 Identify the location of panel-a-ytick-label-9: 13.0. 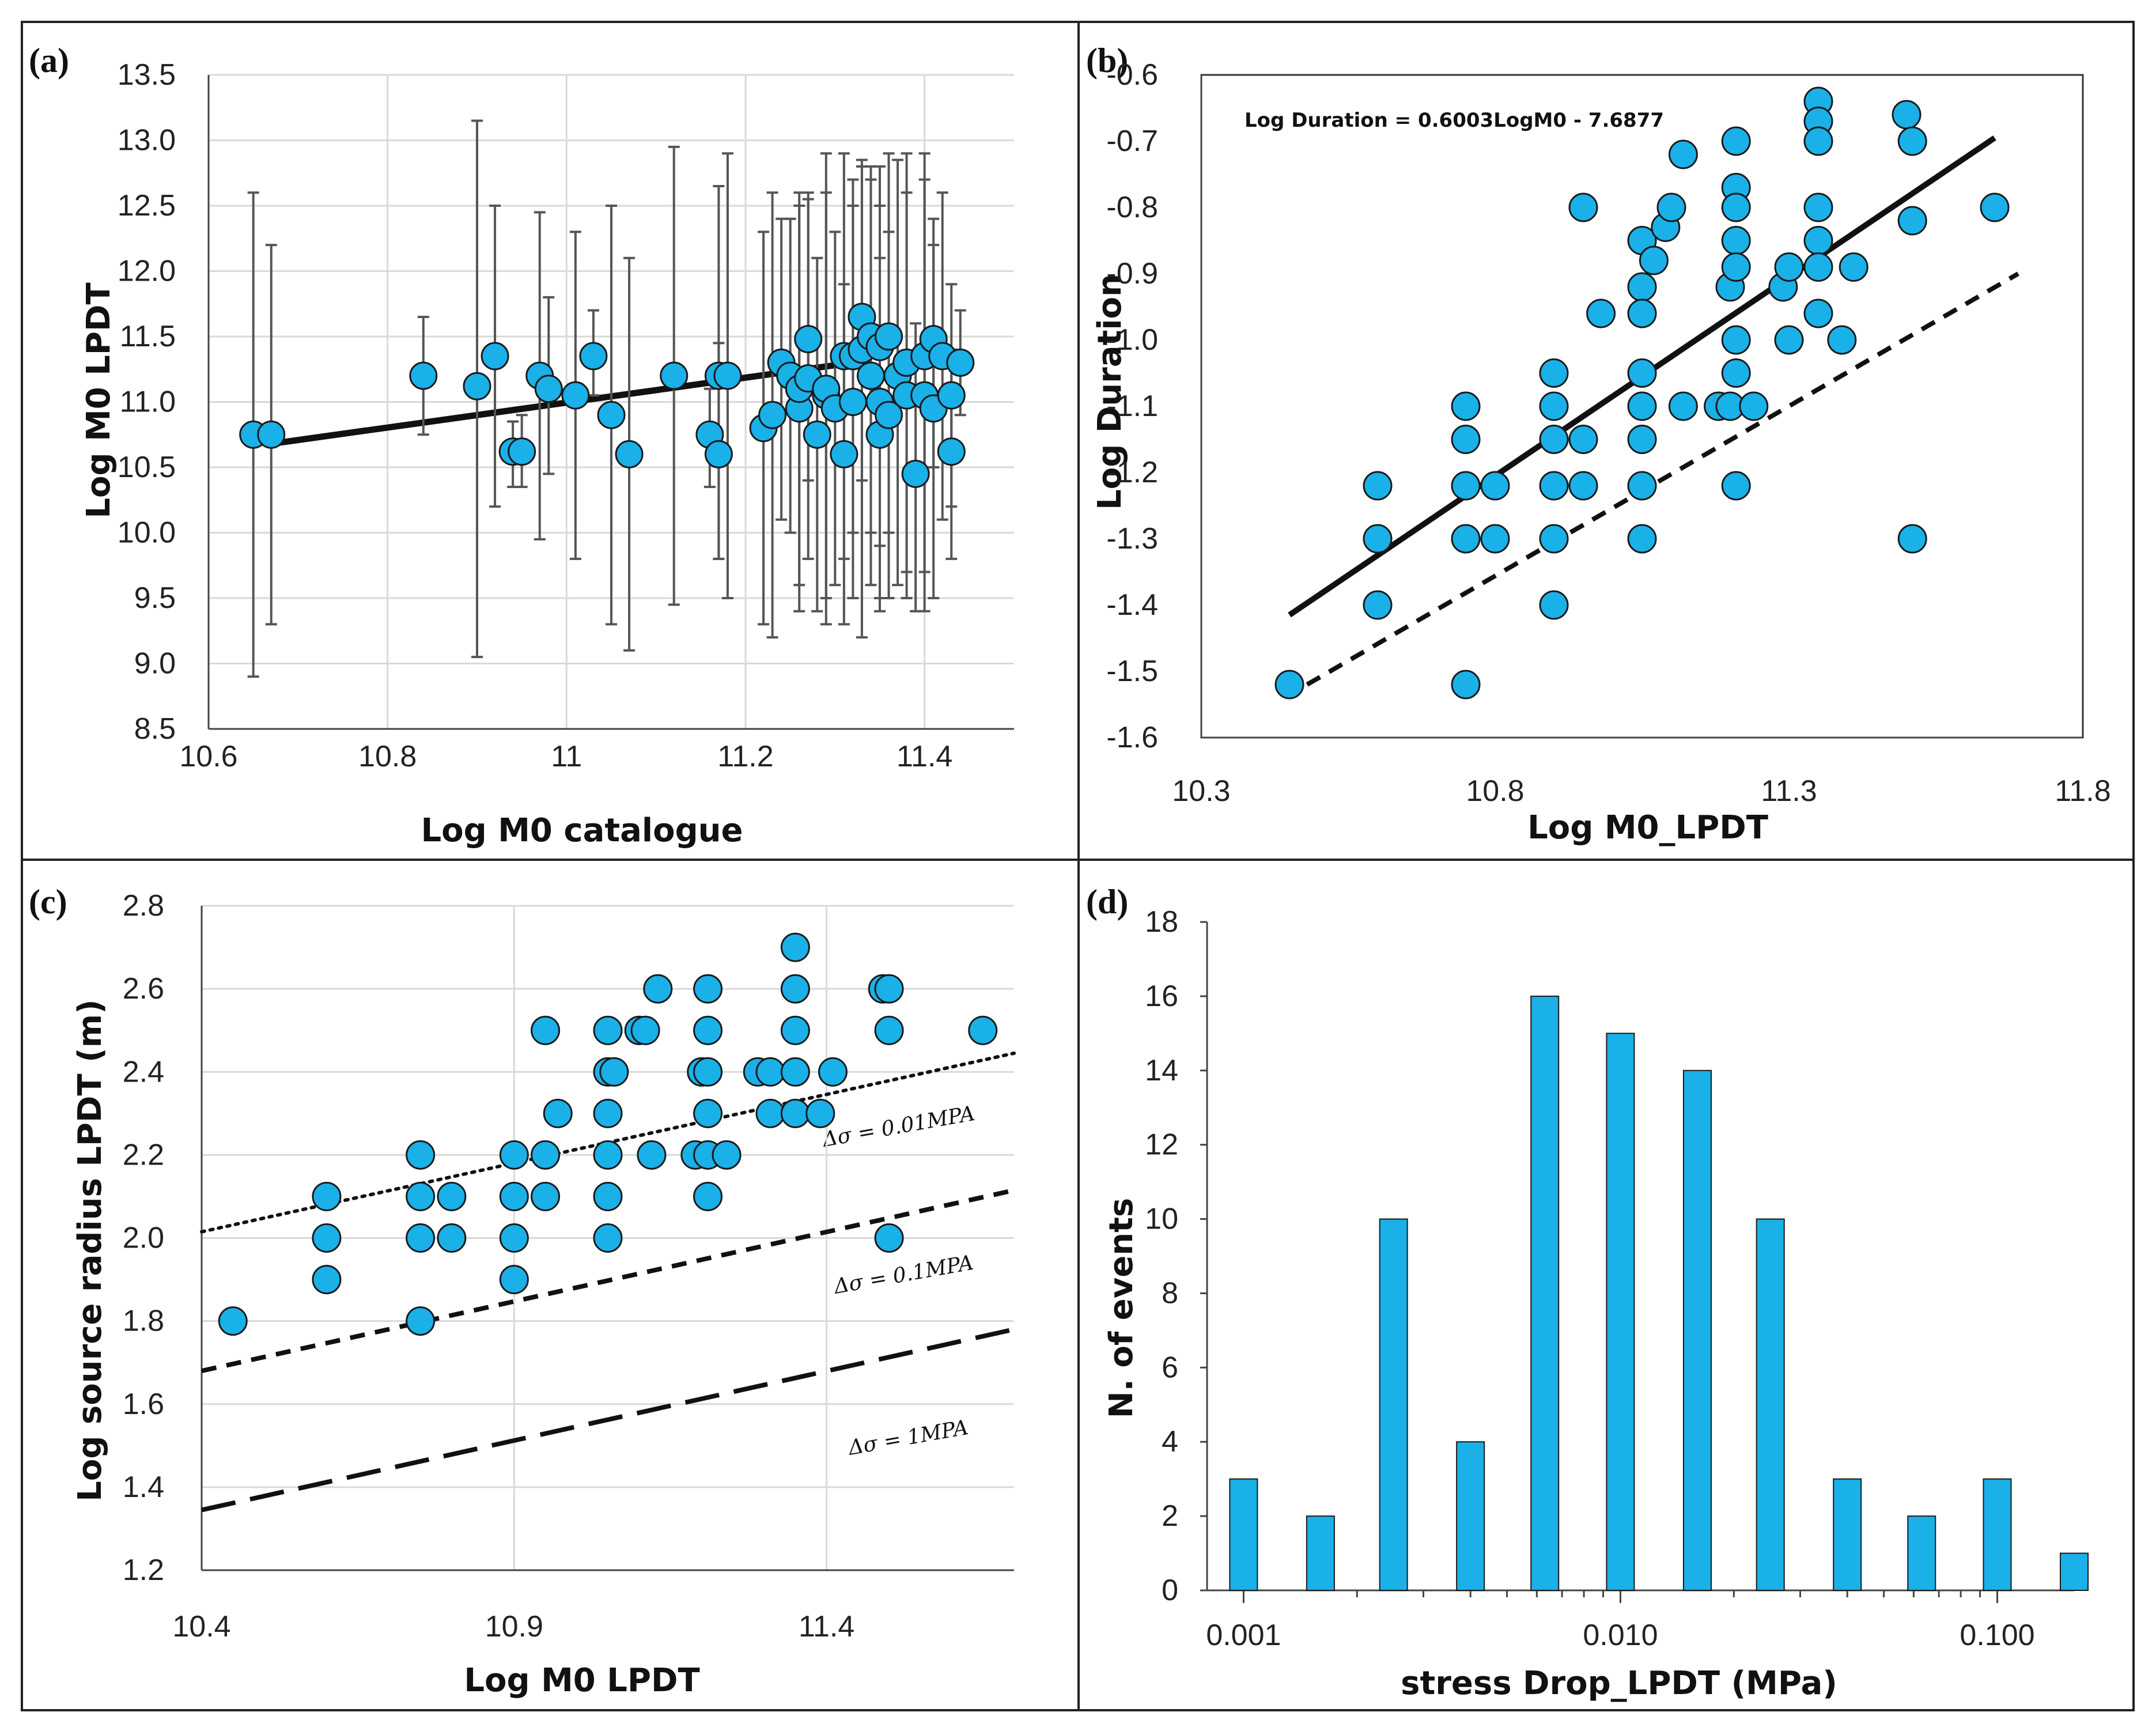
(147, 140).